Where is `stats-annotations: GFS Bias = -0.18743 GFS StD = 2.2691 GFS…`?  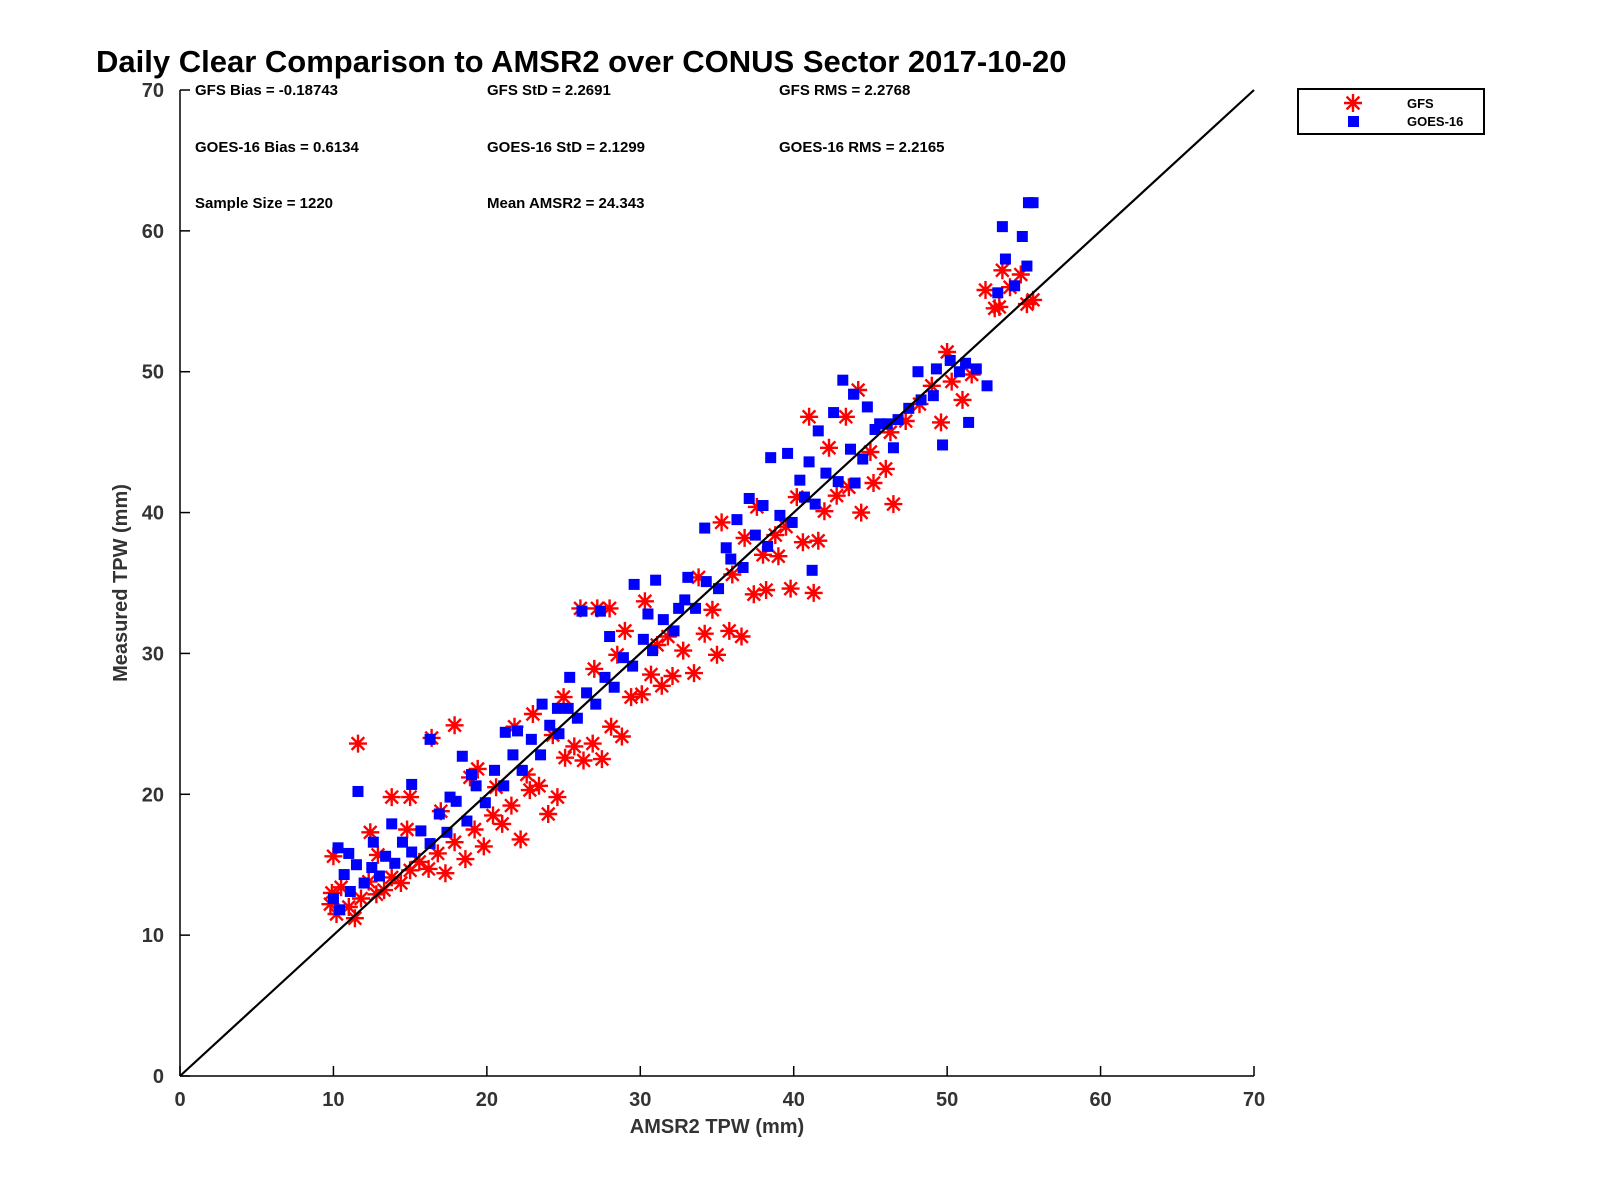
stats-annotations: GFS Bias = -0.18743 GFS StD = 2.2691 GFS… is located at coordinates (570, 147).